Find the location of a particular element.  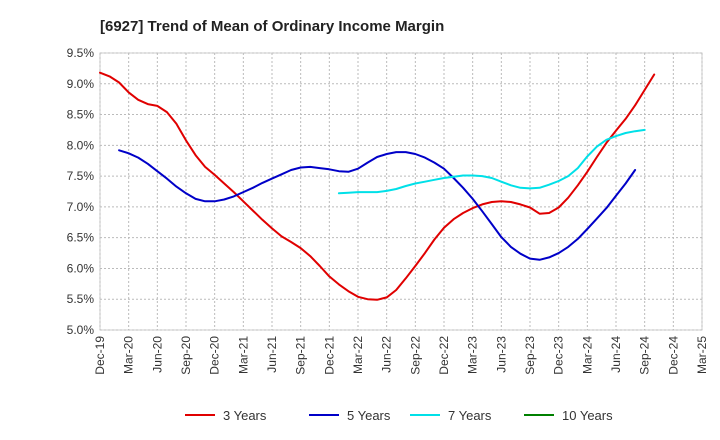

x-tick-label: Dec-21 is located at coordinates (329, 355).